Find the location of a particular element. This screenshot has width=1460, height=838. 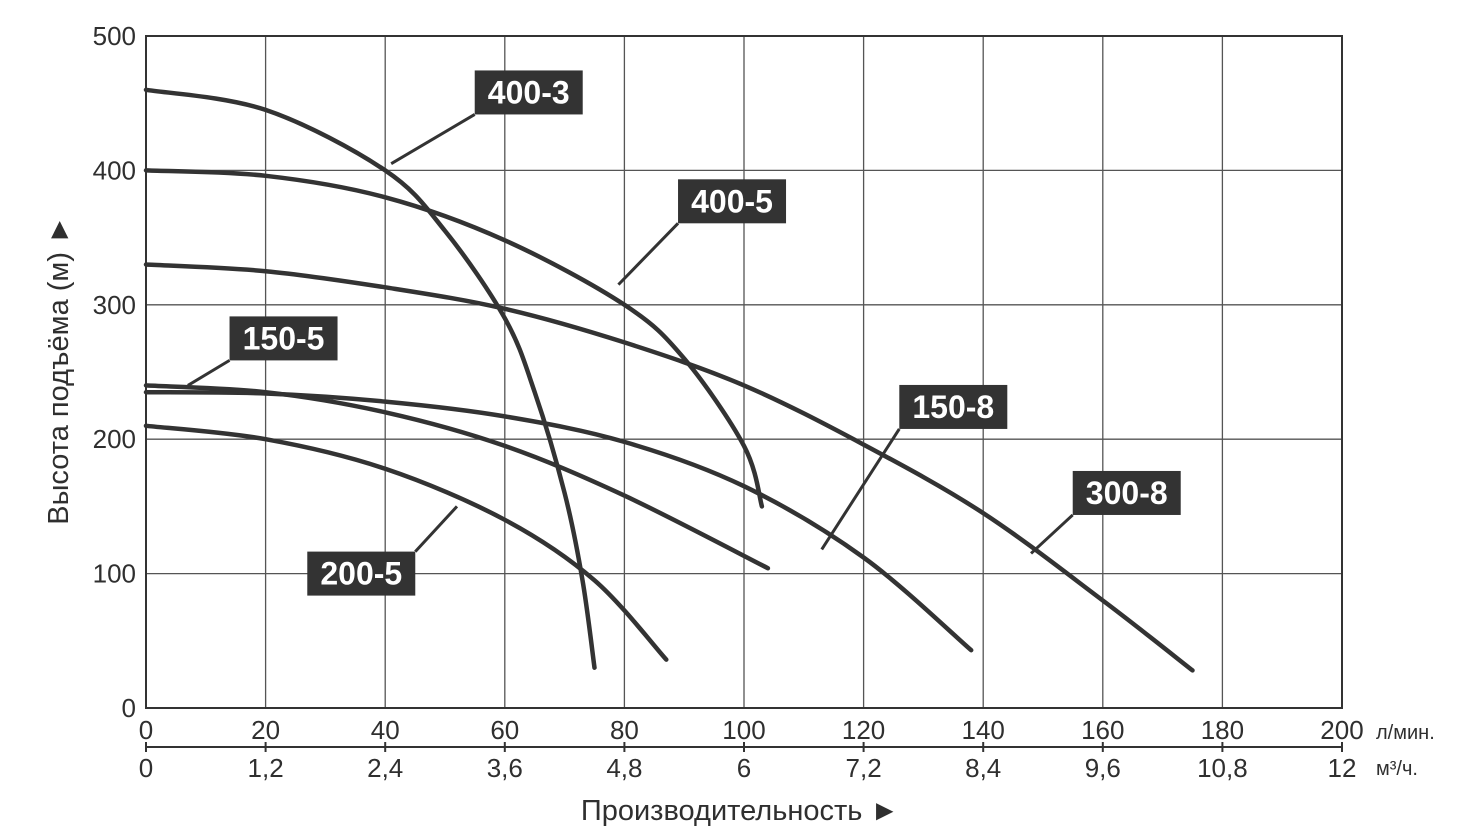

y-tick-label: 0 is located at coordinates (129, 708).